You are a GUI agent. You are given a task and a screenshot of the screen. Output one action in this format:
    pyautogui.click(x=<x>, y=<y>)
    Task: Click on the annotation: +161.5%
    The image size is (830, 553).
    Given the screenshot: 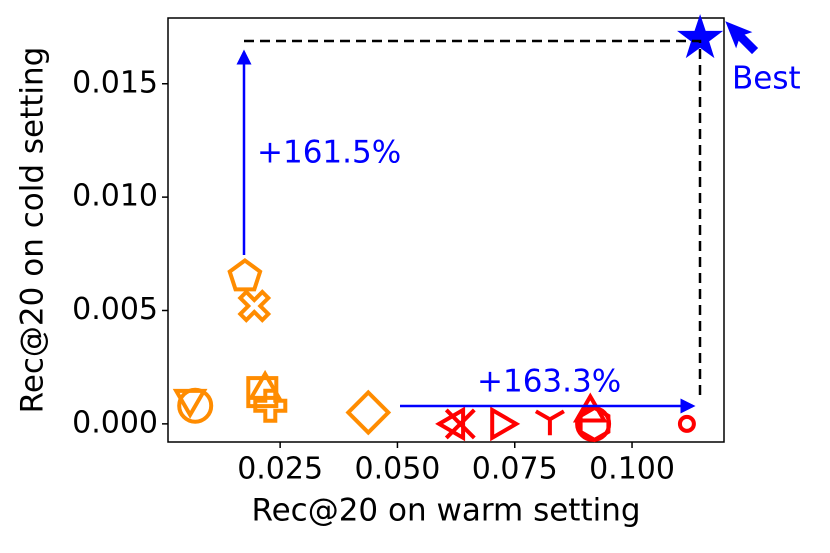 What is the action you would take?
    pyautogui.click(x=329, y=153)
    